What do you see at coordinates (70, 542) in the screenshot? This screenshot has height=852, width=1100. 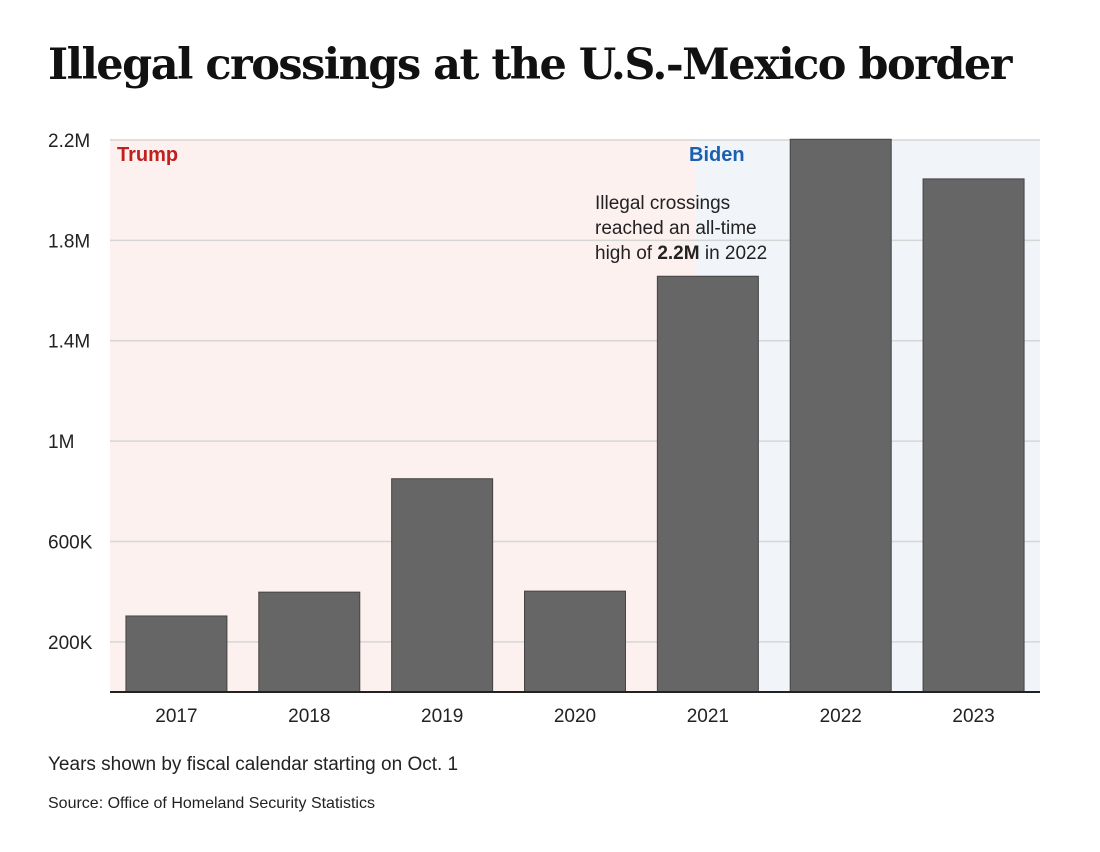 I see `y-tick-label: 600K` at bounding box center [70, 542].